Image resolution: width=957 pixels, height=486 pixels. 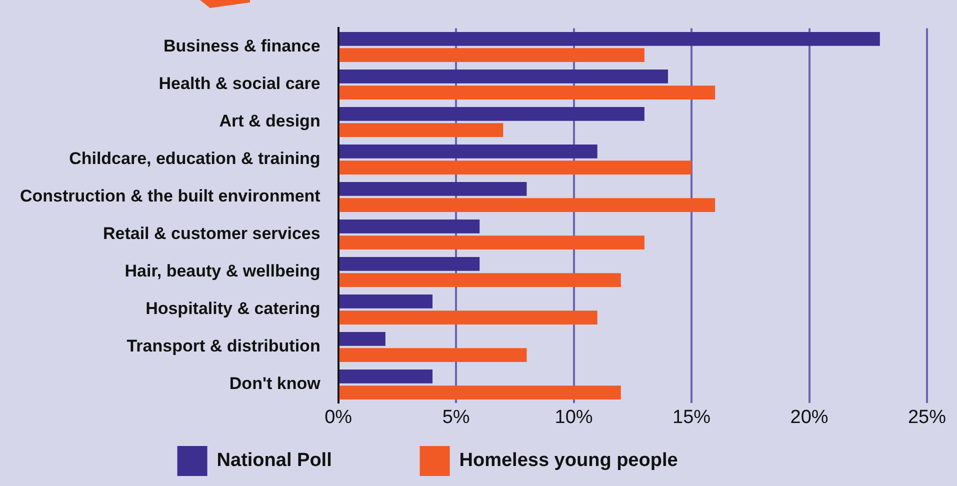 I want to click on y-tick-label: Hair, beauty & wellbeing, so click(x=222, y=271).